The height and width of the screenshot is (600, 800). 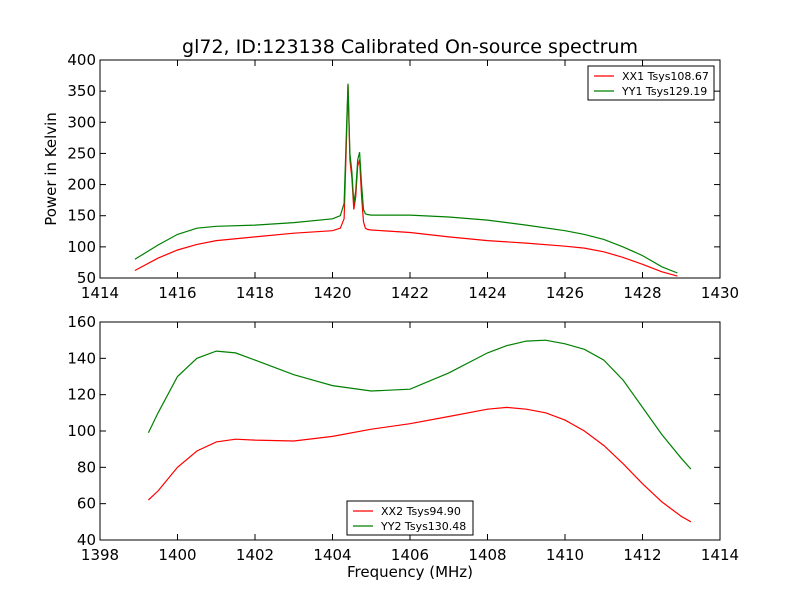 I want to click on x-tick-label: 1410, so click(x=565, y=555).